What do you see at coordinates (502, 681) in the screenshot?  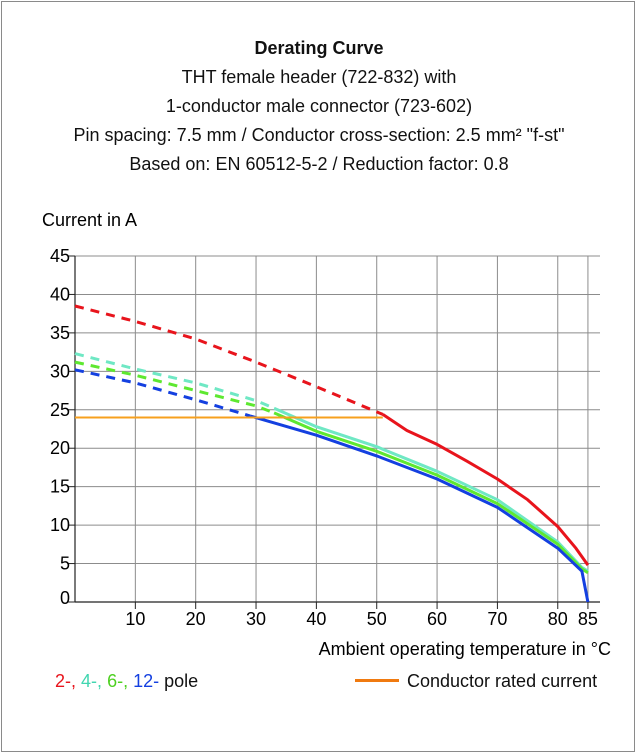 I see `rated-current-label: Conductor rated current` at bounding box center [502, 681].